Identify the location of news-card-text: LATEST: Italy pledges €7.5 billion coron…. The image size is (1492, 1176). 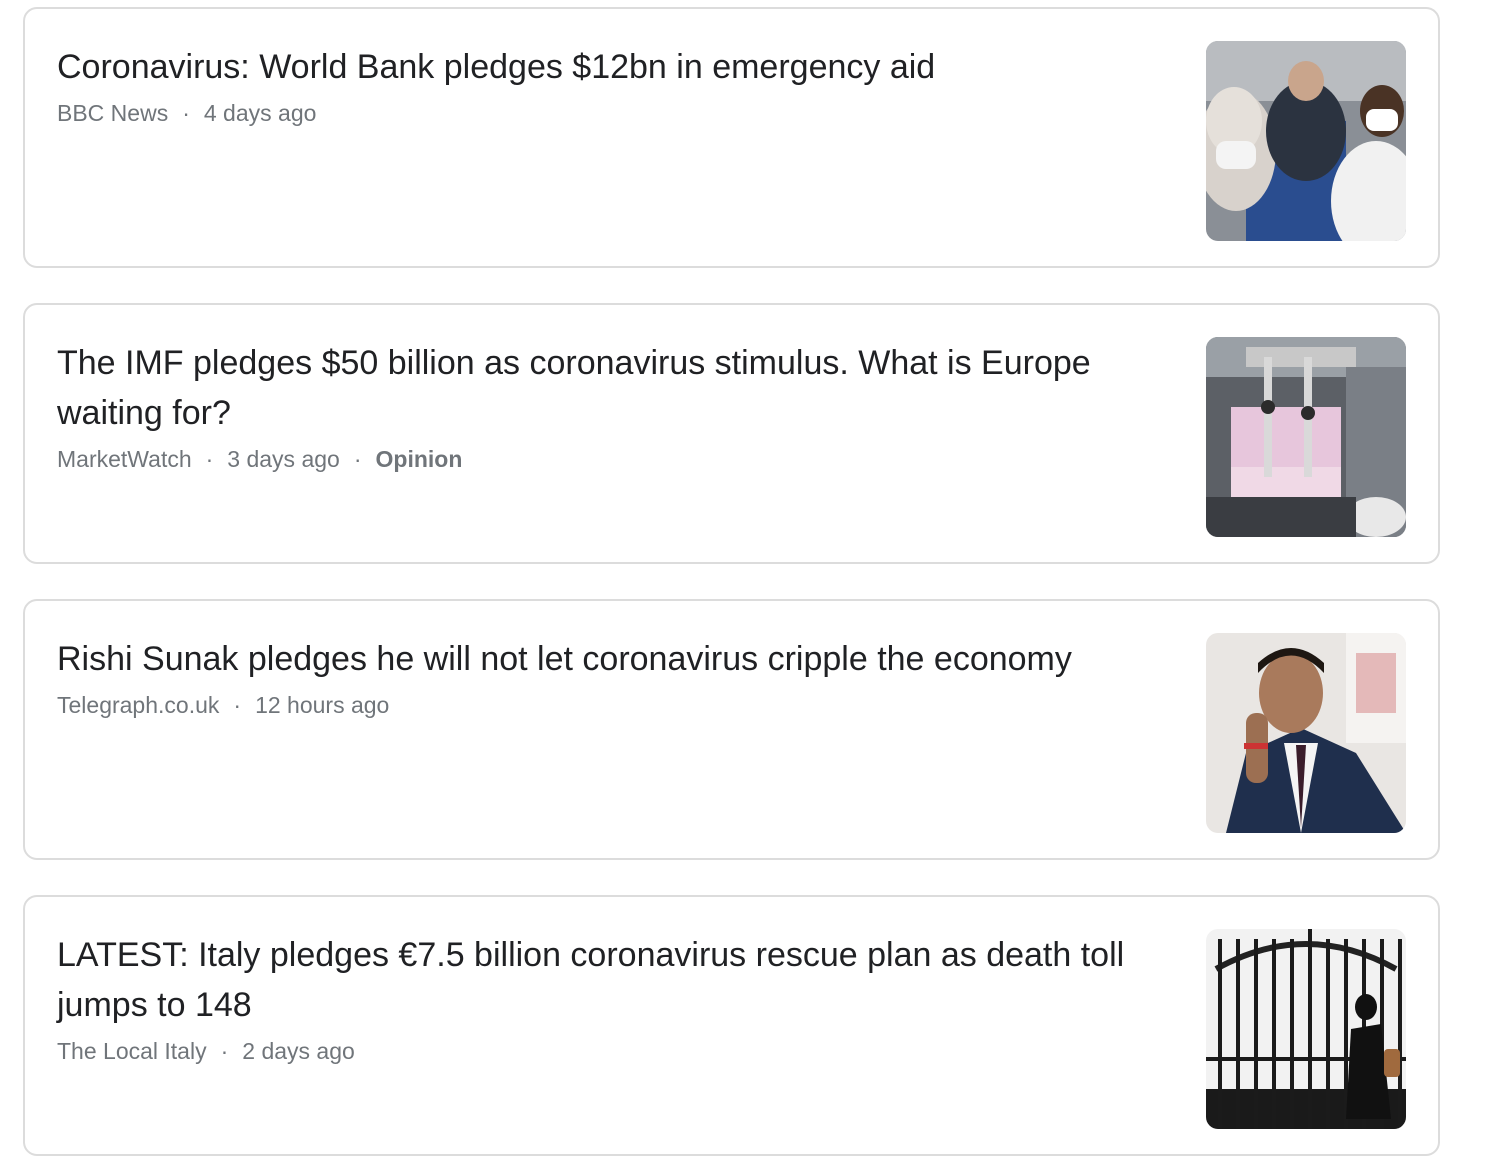
(612, 998).